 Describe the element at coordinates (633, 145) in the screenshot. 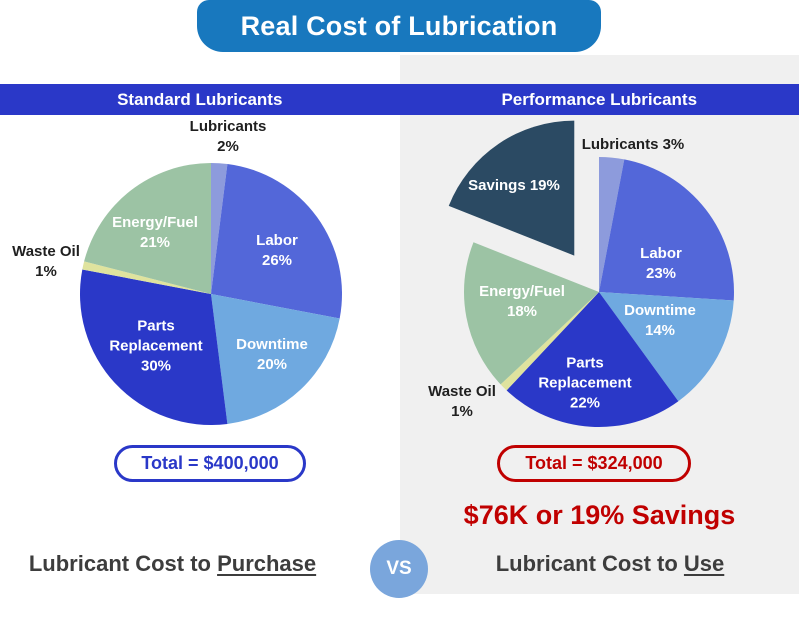

I see `pie-label-lubricants: Lubricants 3%` at that location.